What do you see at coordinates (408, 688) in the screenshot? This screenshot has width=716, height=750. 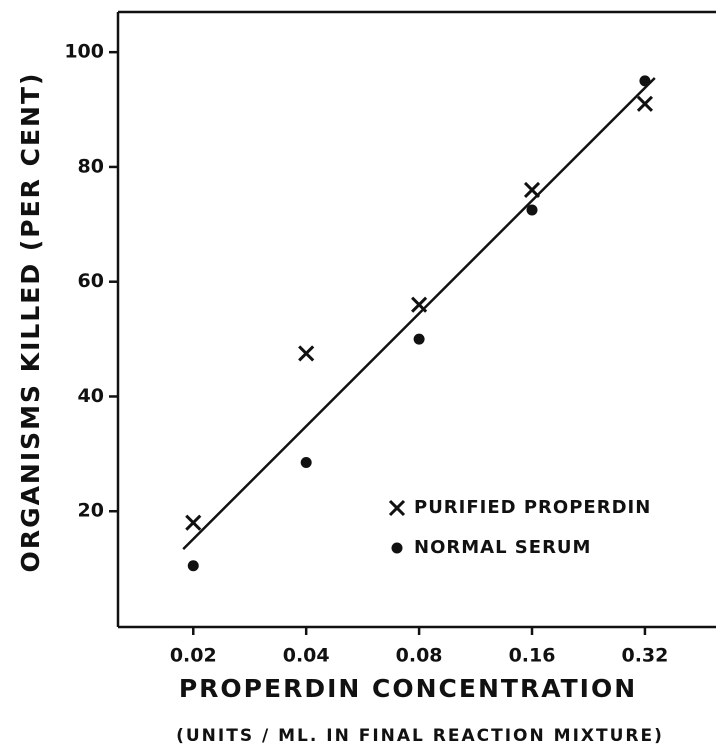 I see `x-axis-label: PROPERDIN CONCENTRATION` at bounding box center [408, 688].